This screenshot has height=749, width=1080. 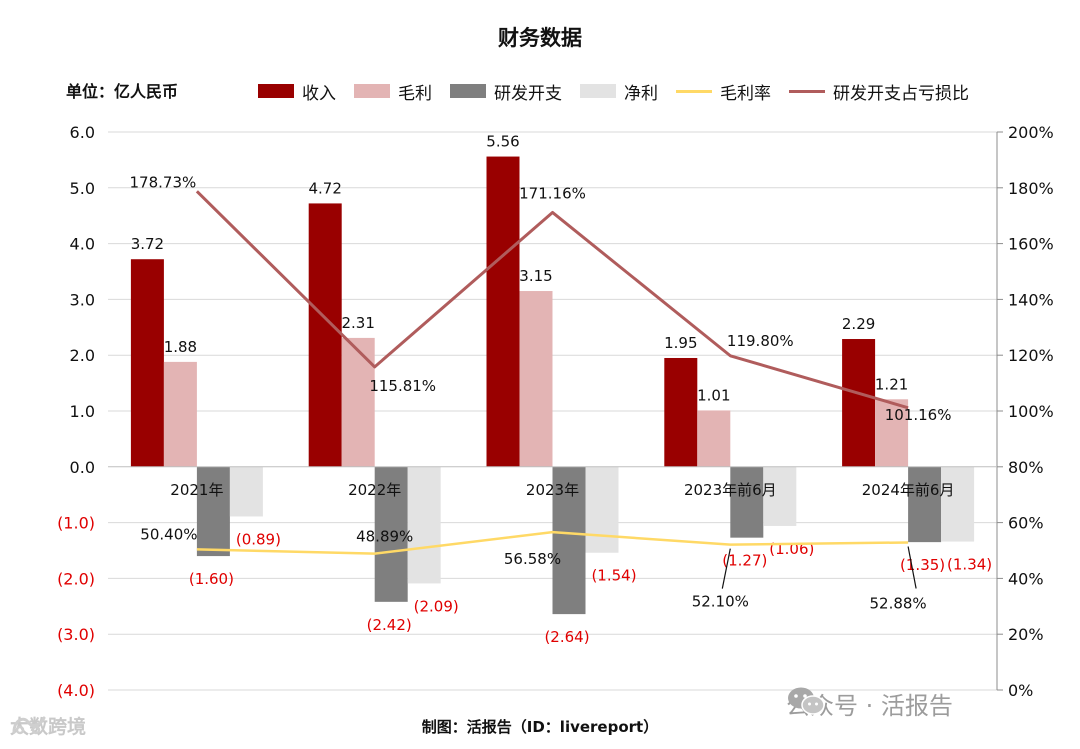 I want to click on y-left-tick-label: 1.0, so click(x=82, y=411).